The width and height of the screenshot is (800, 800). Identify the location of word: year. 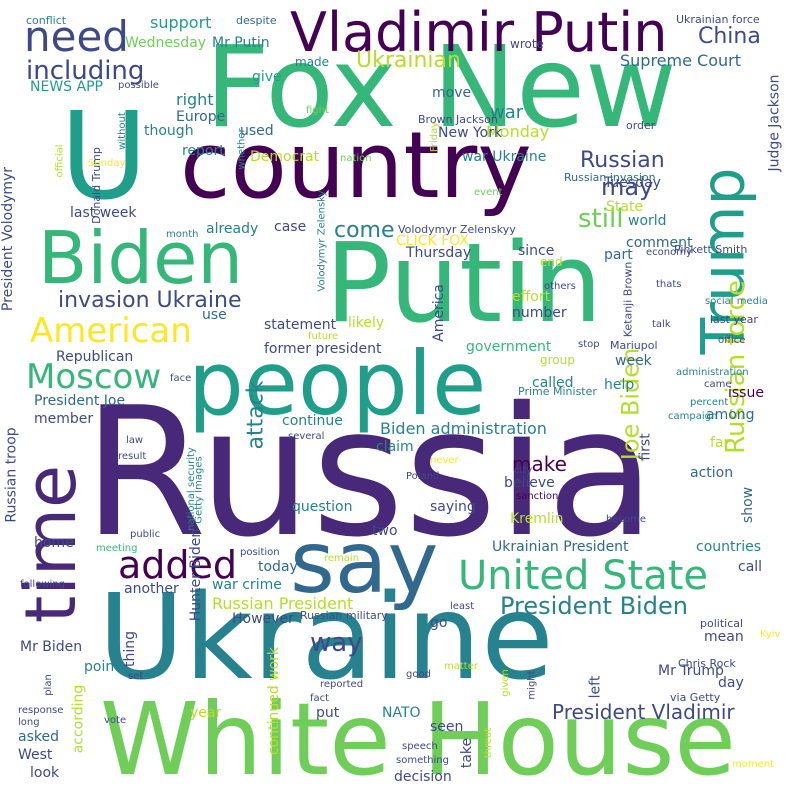
(206, 713).